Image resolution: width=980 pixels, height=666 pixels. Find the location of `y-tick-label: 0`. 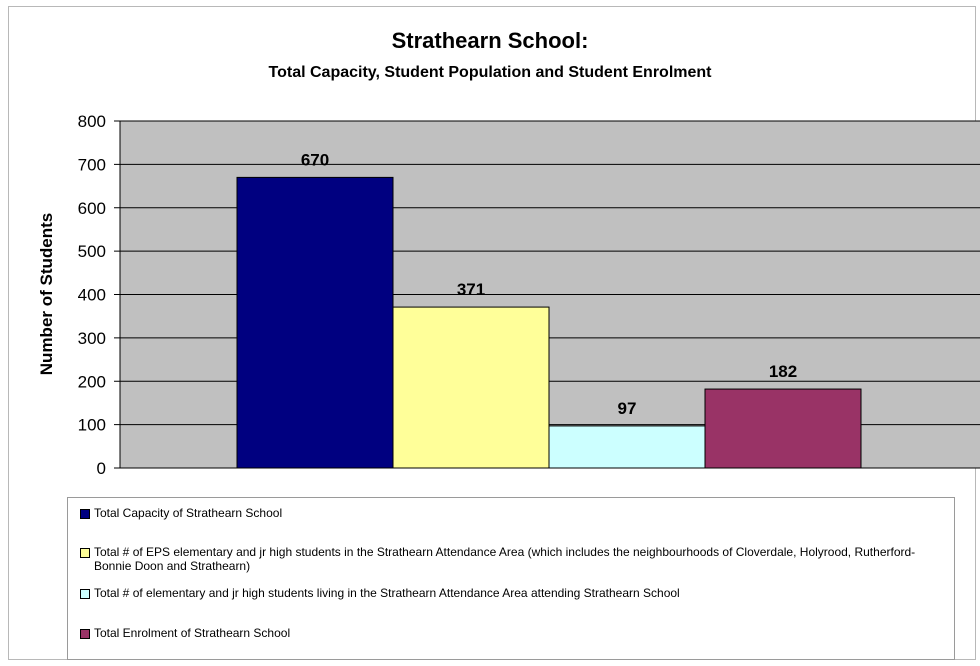

y-tick-label: 0 is located at coordinates (101, 468).